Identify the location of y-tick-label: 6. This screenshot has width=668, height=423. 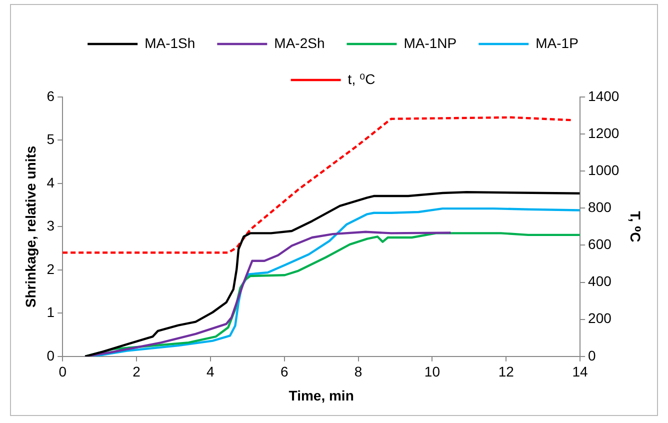
(50, 96).